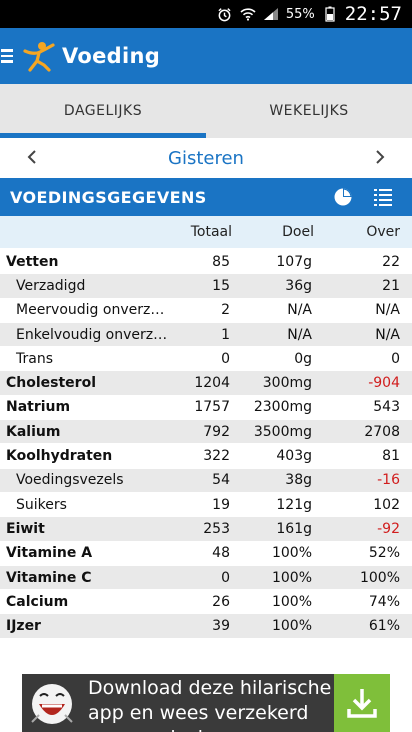 This screenshot has height=732, width=412. I want to click on table-row: Calcium 26 100% 74%, so click(206, 602).